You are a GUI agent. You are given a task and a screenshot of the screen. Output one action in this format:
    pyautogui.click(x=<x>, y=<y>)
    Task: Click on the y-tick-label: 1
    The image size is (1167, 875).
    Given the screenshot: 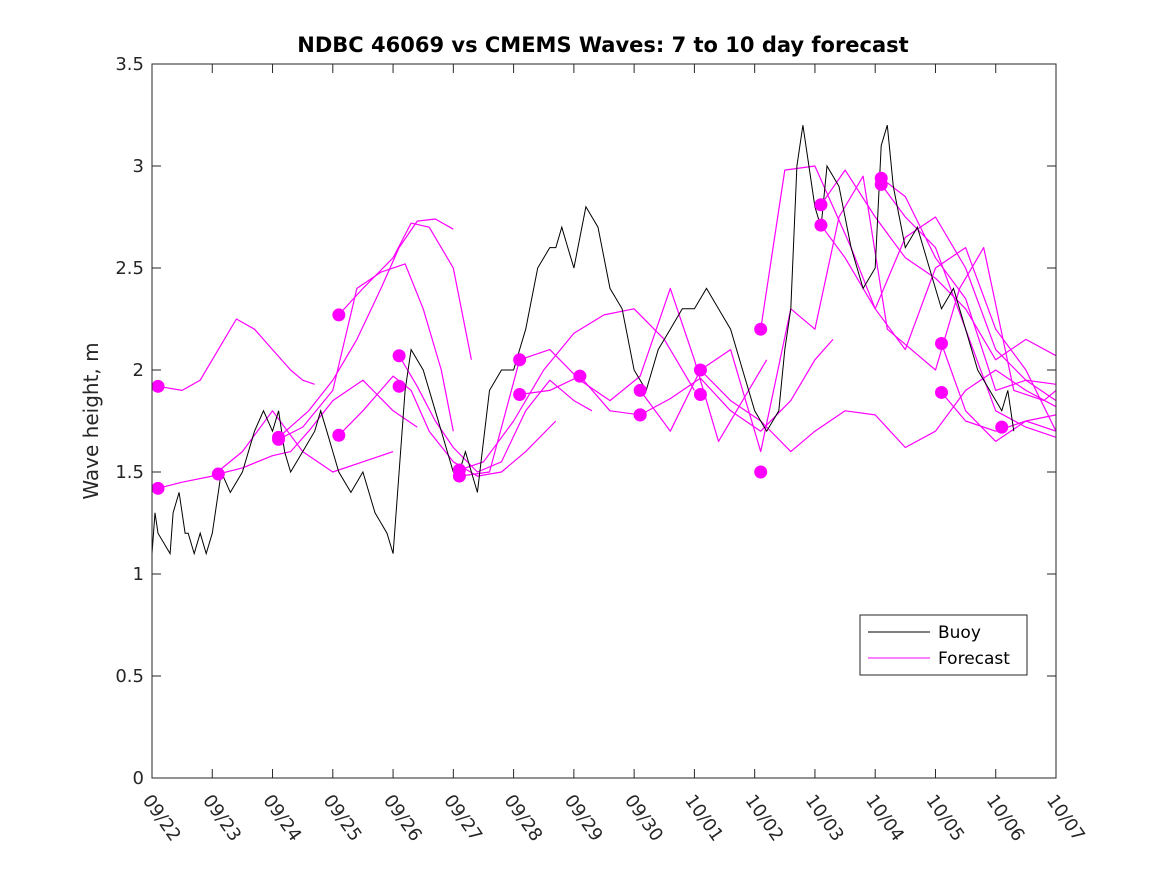 What is the action you would take?
    pyautogui.click(x=138, y=574)
    